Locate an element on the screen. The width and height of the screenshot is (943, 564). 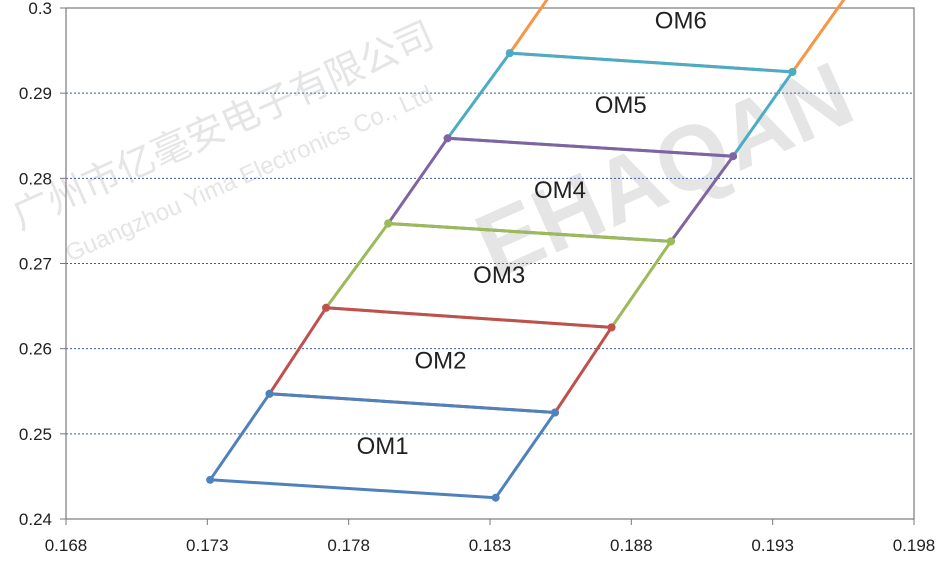
y-tick-label: 0.28 is located at coordinates (35, 178).